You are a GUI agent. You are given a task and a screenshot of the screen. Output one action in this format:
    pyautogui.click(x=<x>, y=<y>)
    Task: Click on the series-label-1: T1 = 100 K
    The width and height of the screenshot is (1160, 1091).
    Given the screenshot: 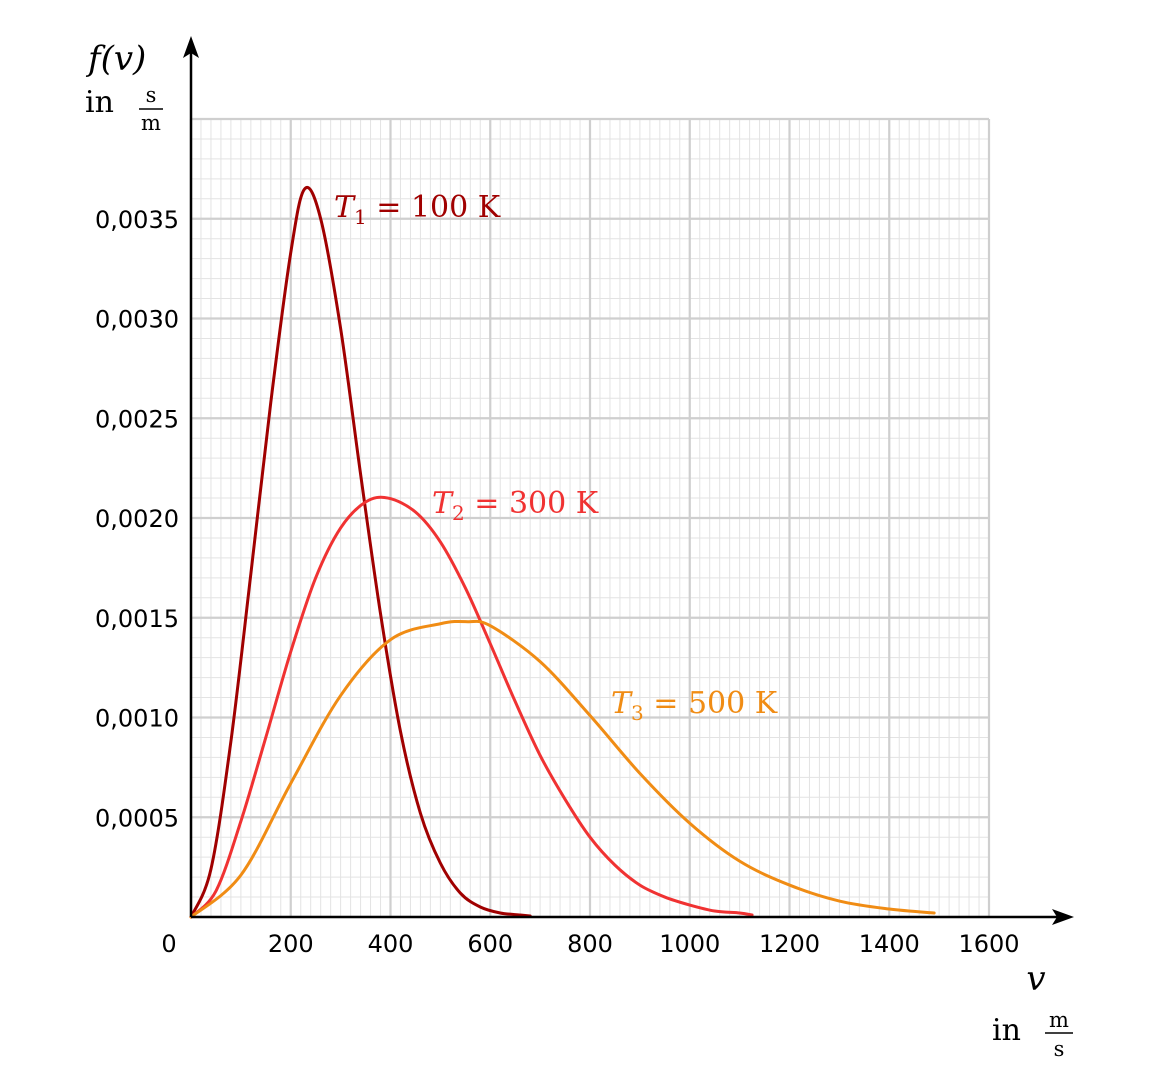 What is the action you would take?
    pyautogui.click(x=417, y=209)
    